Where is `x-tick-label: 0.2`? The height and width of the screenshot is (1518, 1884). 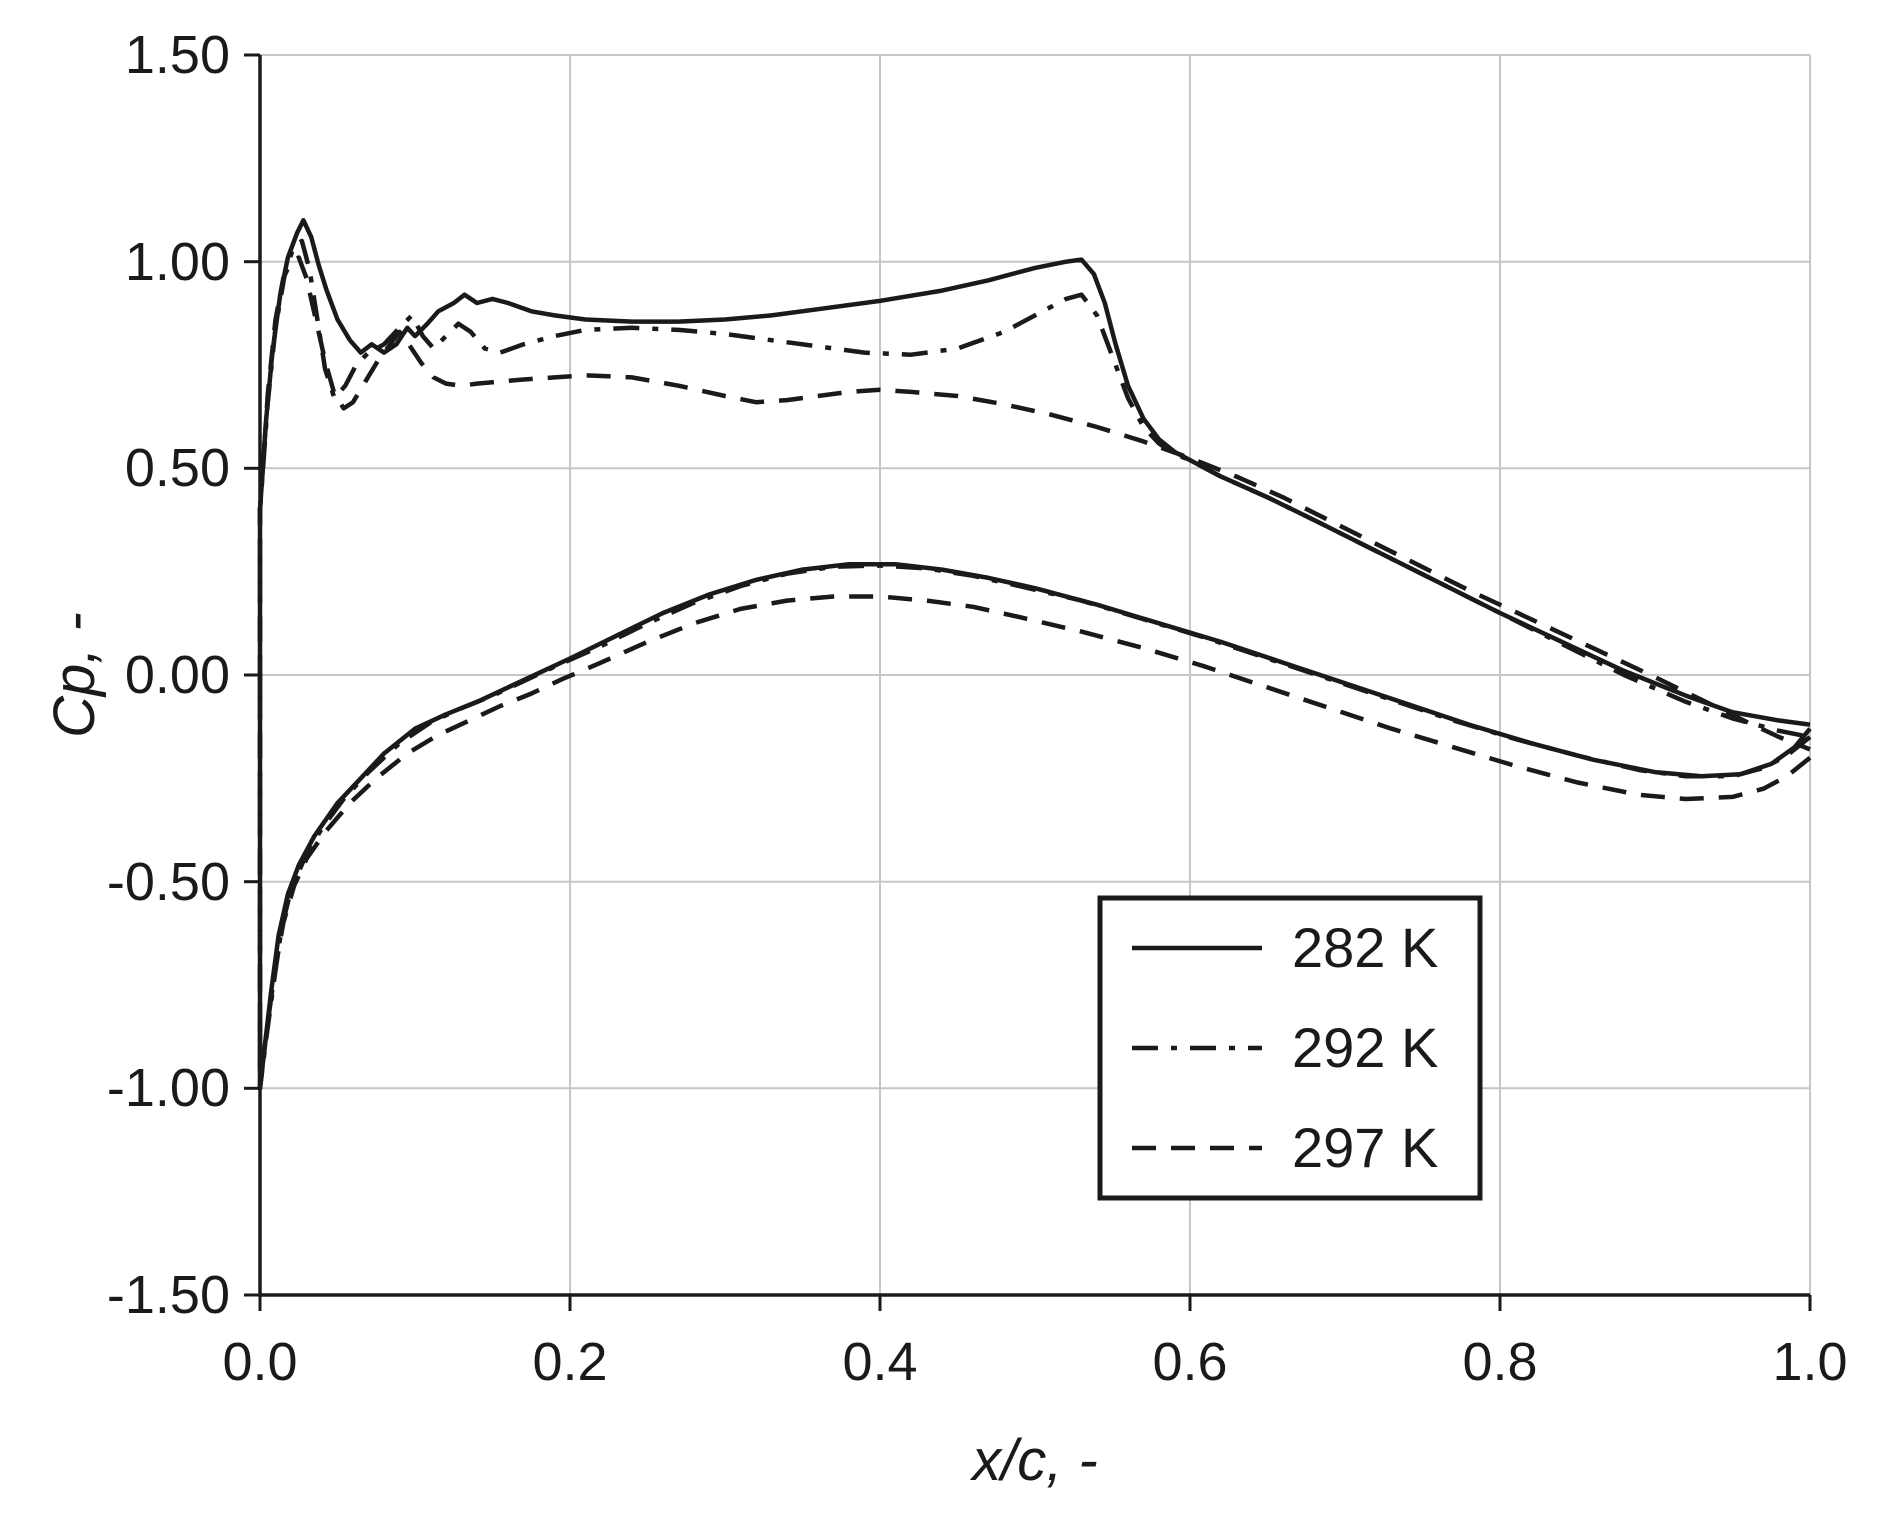 x-tick-label: 0.2 is located at coordinates (570, 1362).